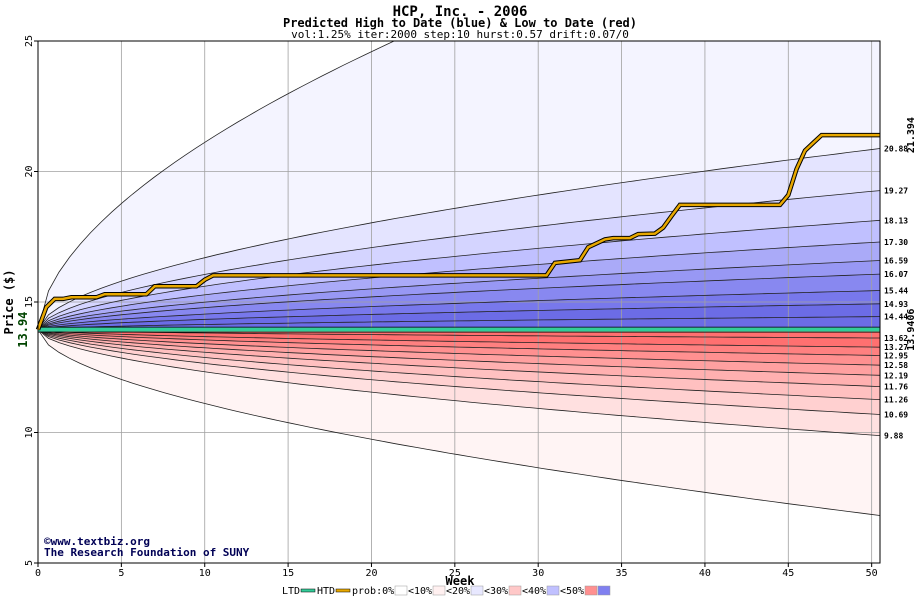 The width and height of the screenshot is (920, 600). I want to click on legend-label: HTD, so click(326, 591).